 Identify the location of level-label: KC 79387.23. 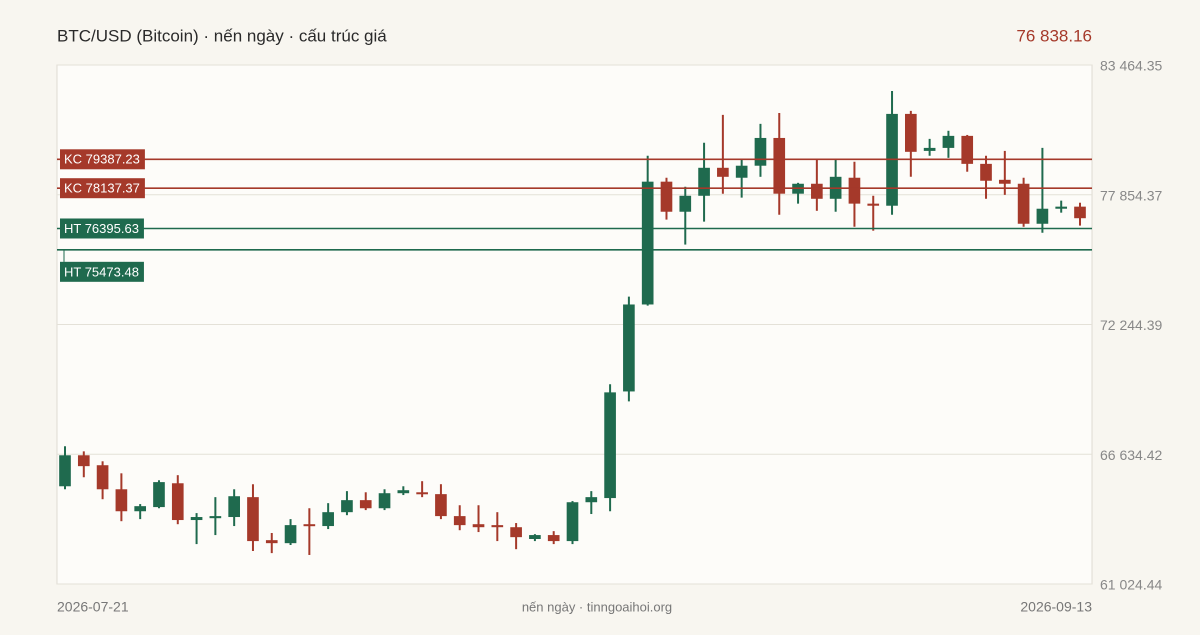
(102, 159).